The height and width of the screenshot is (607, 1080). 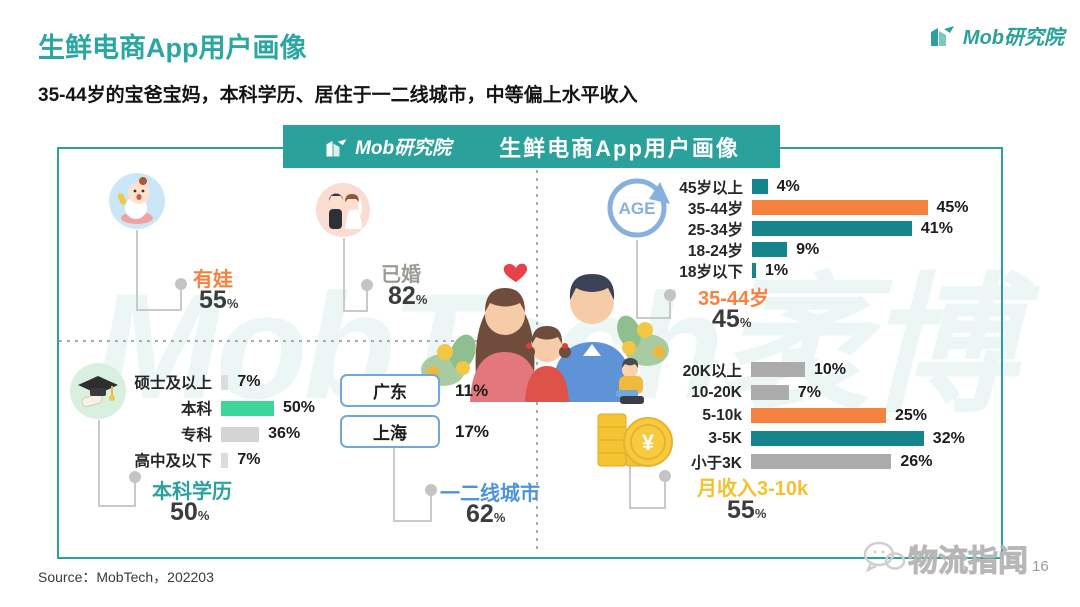 What do you see at coordinates (1013, 37) in the screenshot?
I see `brand-logo-text: Mob研究院` at bounding box center [1013, 37].